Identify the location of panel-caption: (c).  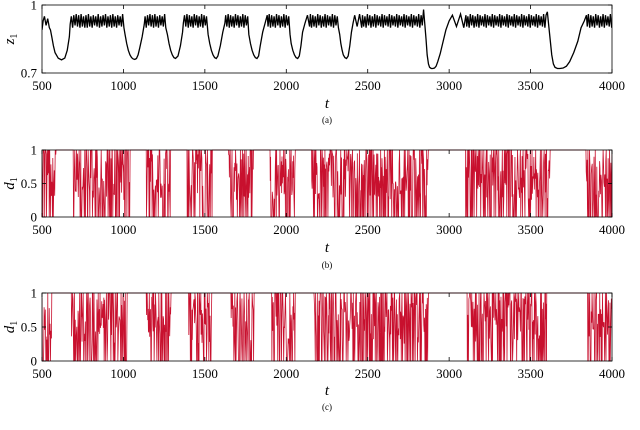
(327, 407).